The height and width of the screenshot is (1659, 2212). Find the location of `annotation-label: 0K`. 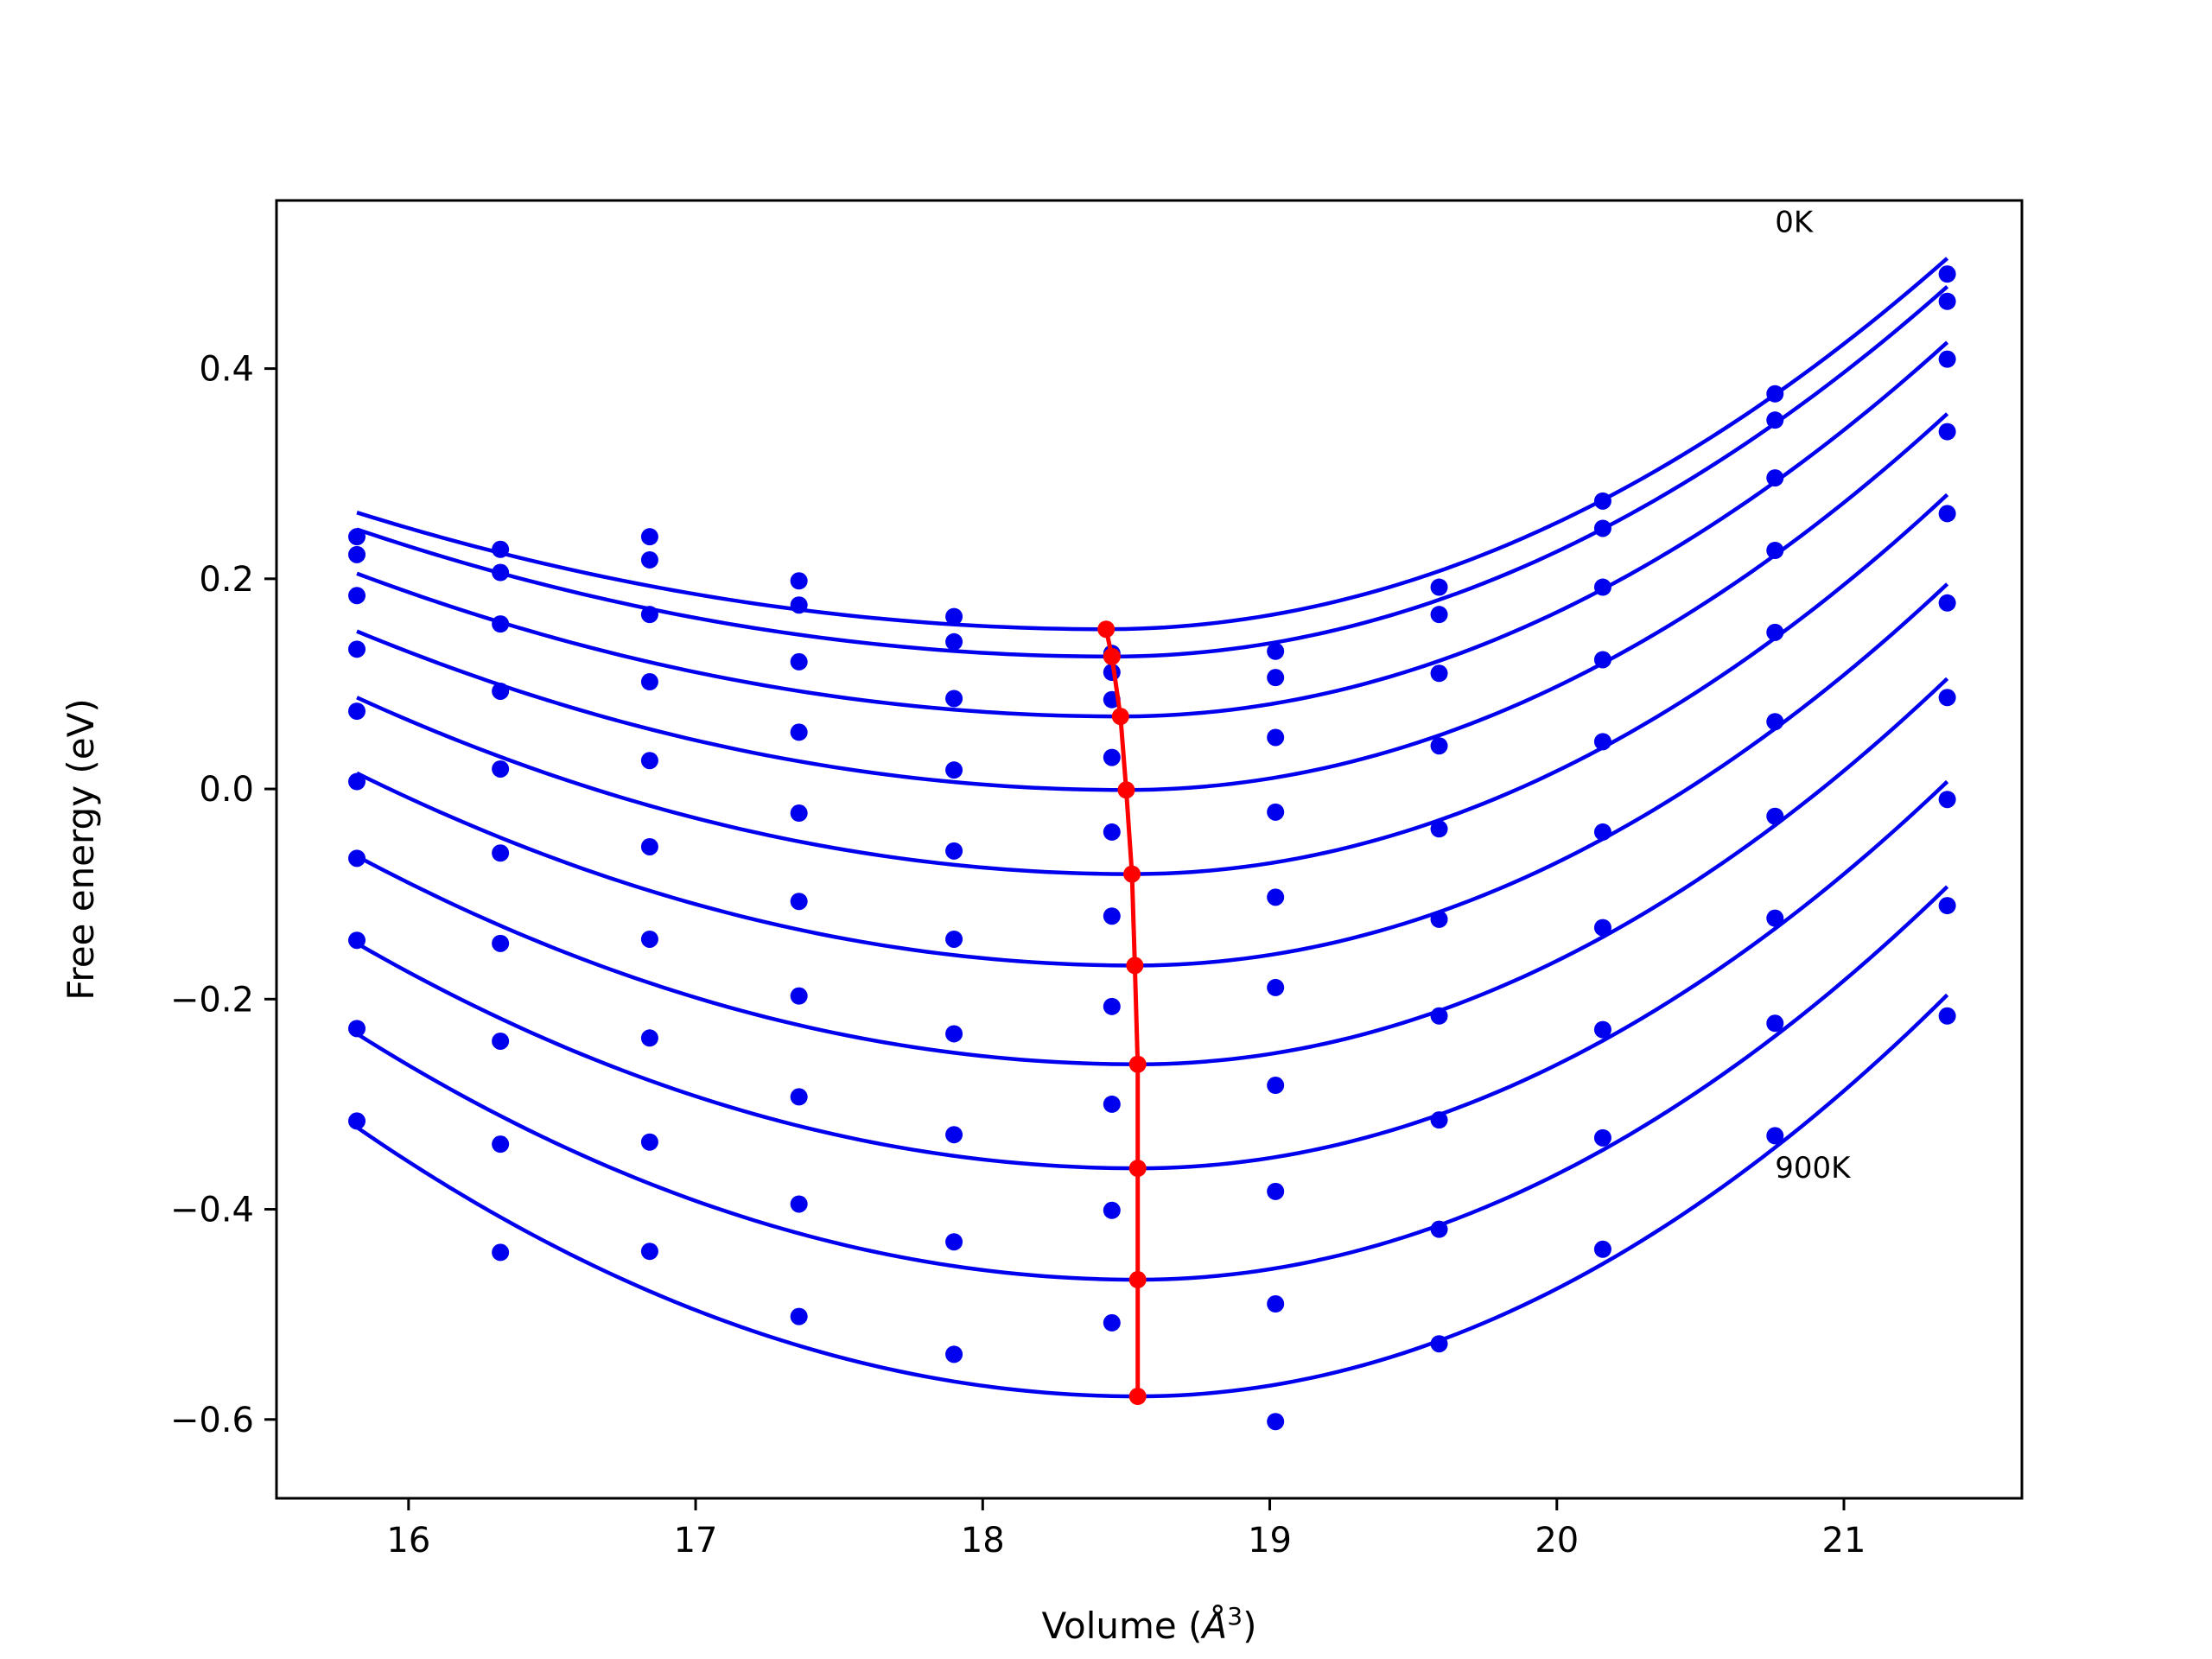

annotation-label: 0K is located at coordinates (1795, 222).